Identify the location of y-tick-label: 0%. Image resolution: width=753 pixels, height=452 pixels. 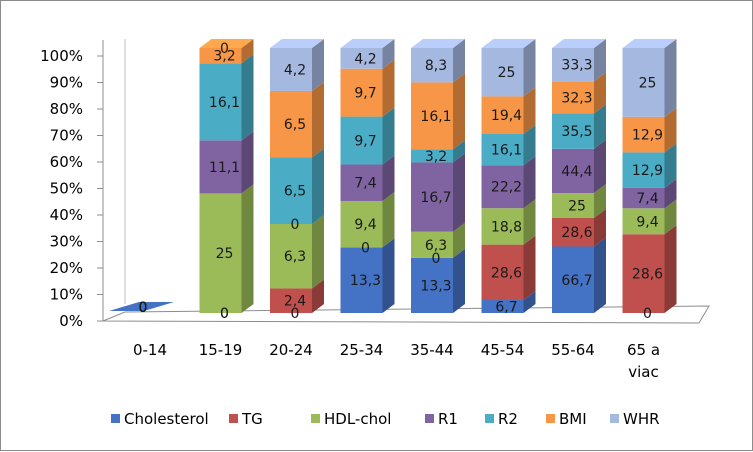
(71, 321).